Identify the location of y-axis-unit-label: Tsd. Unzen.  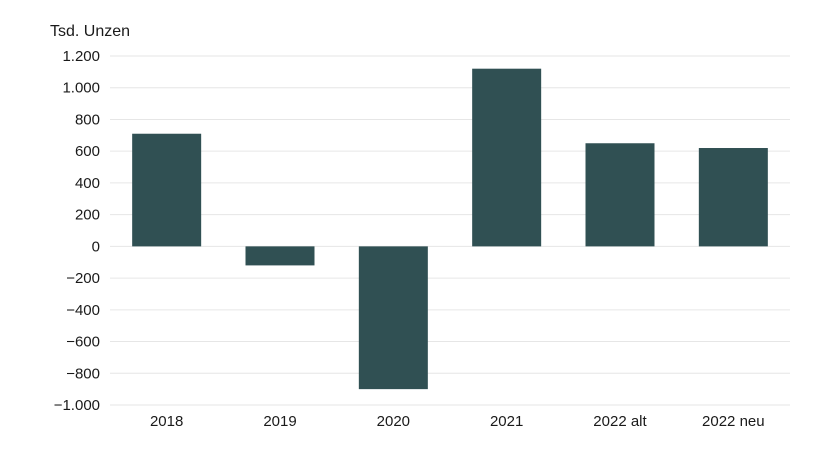
(90, 31).